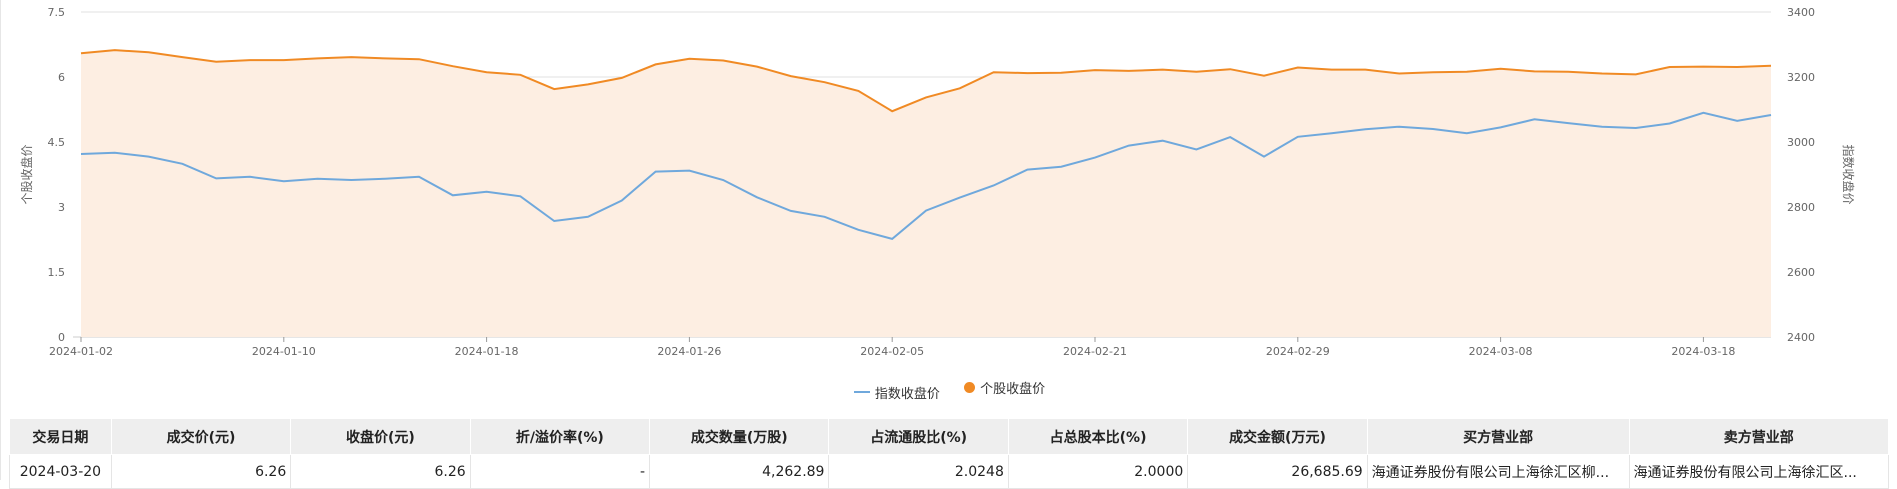 This screenshot has width=1897, height=489. What do you see at coordinates (1098, 471) in the screenshot?
I see `cell-total-ratio: 2.0000` at bounding box center [1098, 471].